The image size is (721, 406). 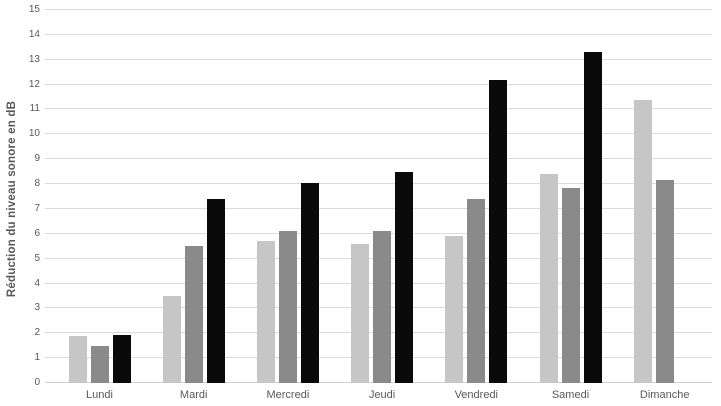 What do you see at coordinates (34, 9) in the screenshot?
I see `y-tick-label: 15` at bounding box center [34, 9].